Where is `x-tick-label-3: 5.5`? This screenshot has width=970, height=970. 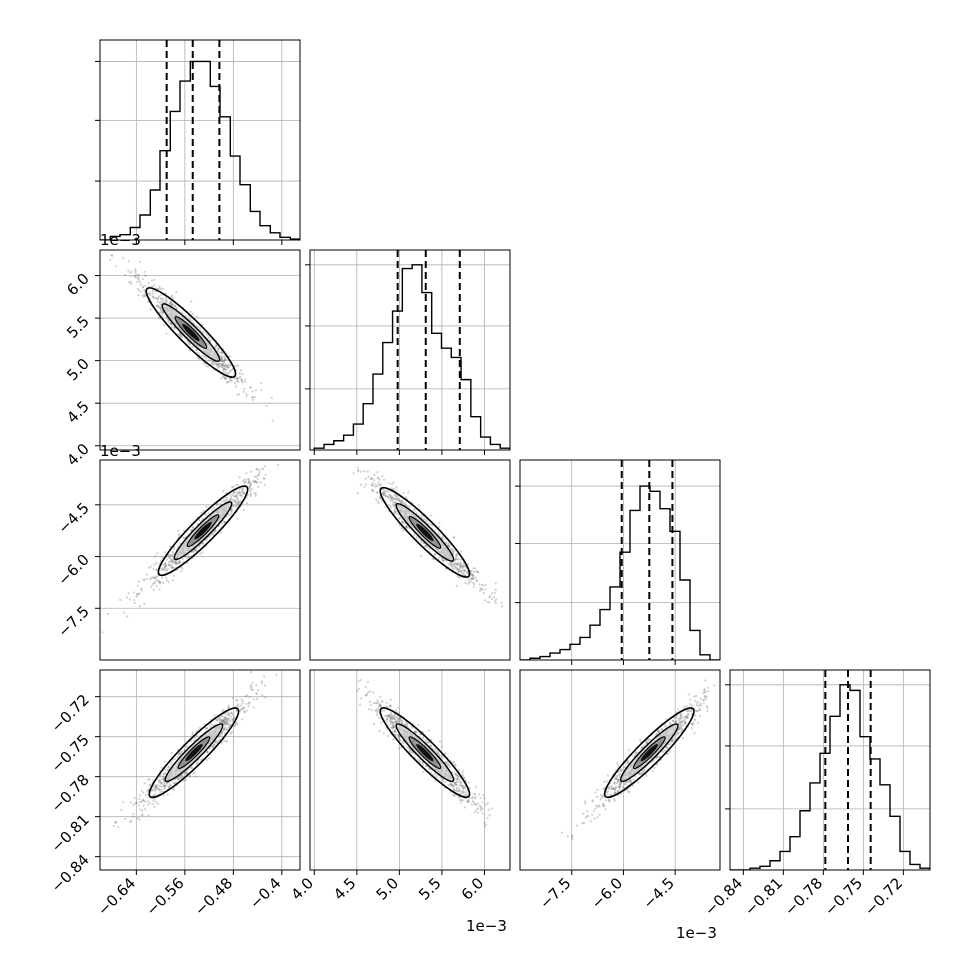 x-tick-label-3: 5.5 is located at coordinates (430, 889).